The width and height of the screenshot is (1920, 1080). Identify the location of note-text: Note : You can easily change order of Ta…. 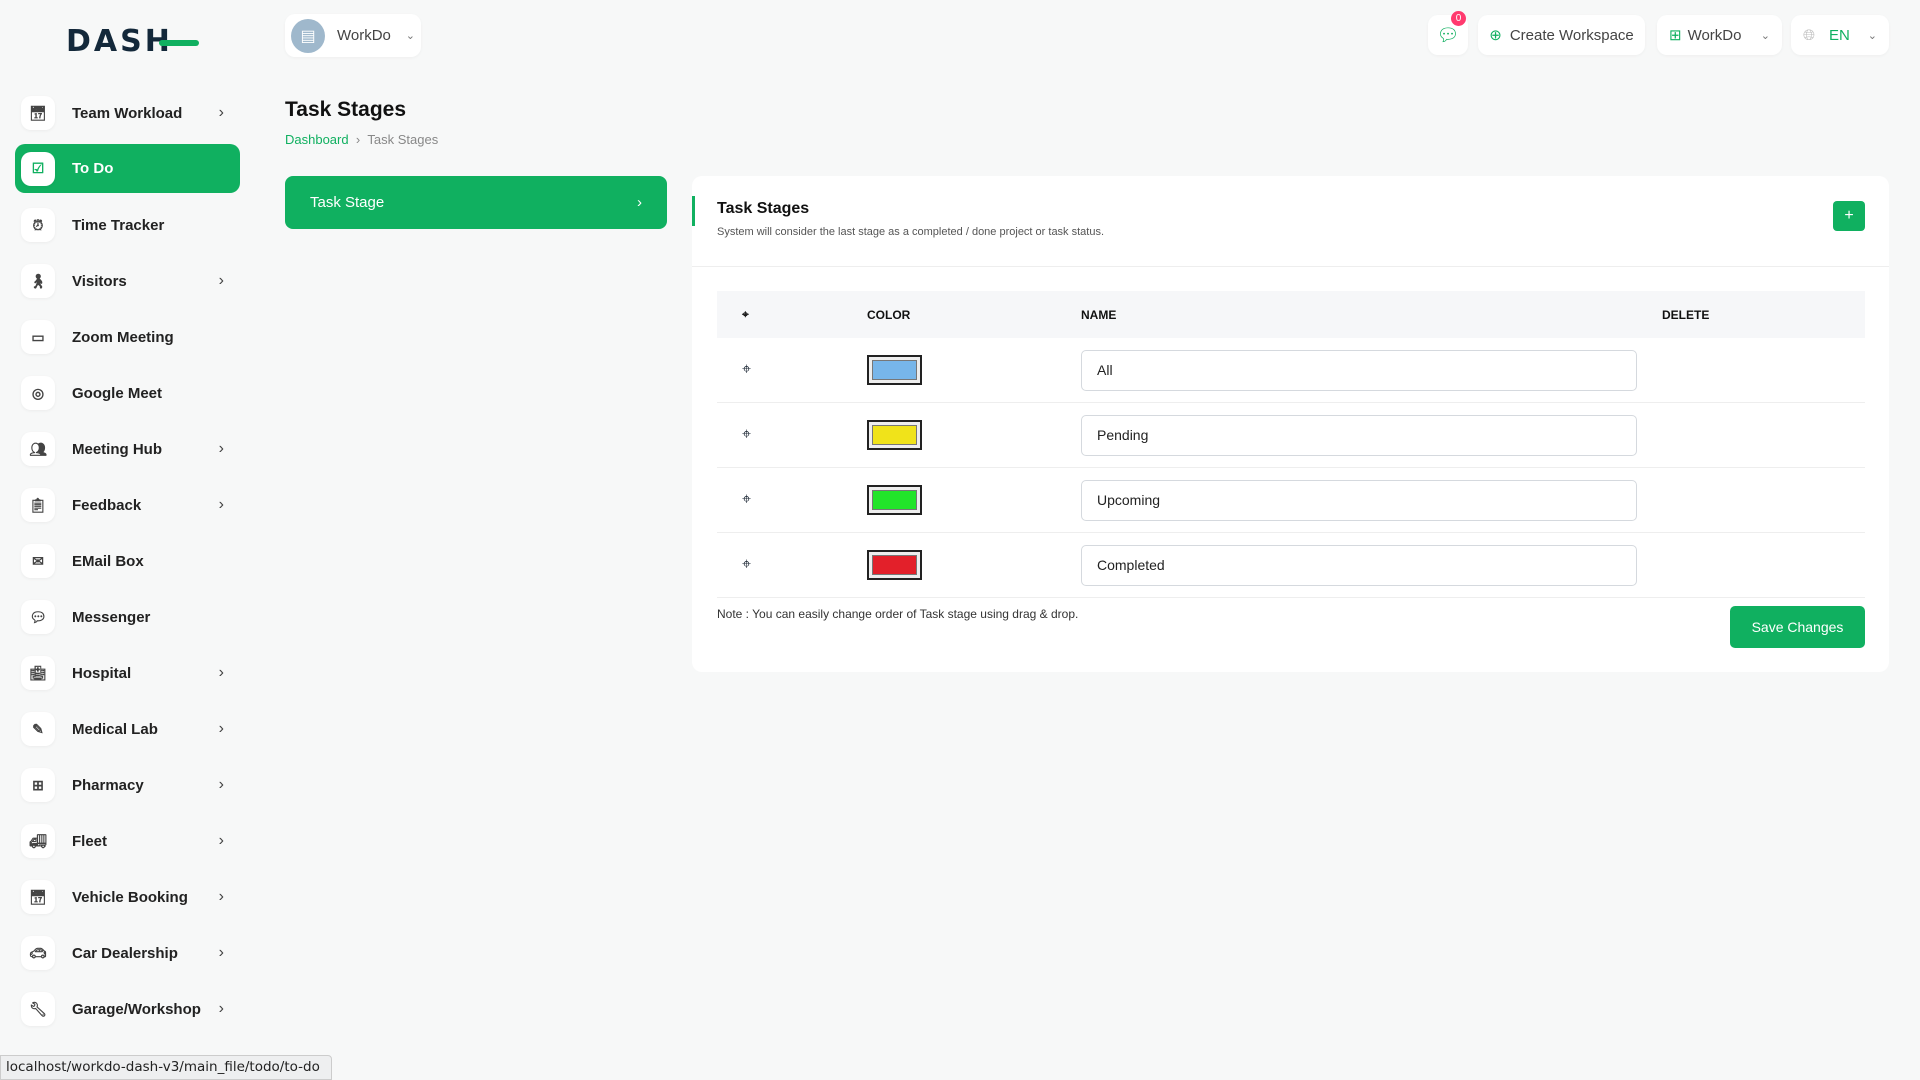
(898, 614).